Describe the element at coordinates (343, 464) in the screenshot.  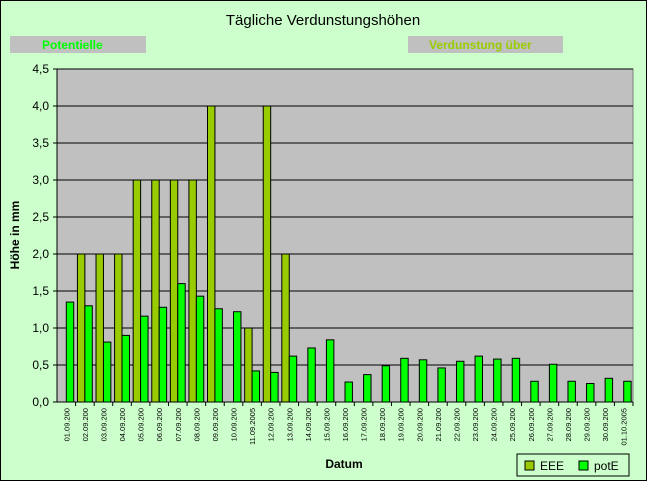
I see `x-axis-title: Datum` at that location.